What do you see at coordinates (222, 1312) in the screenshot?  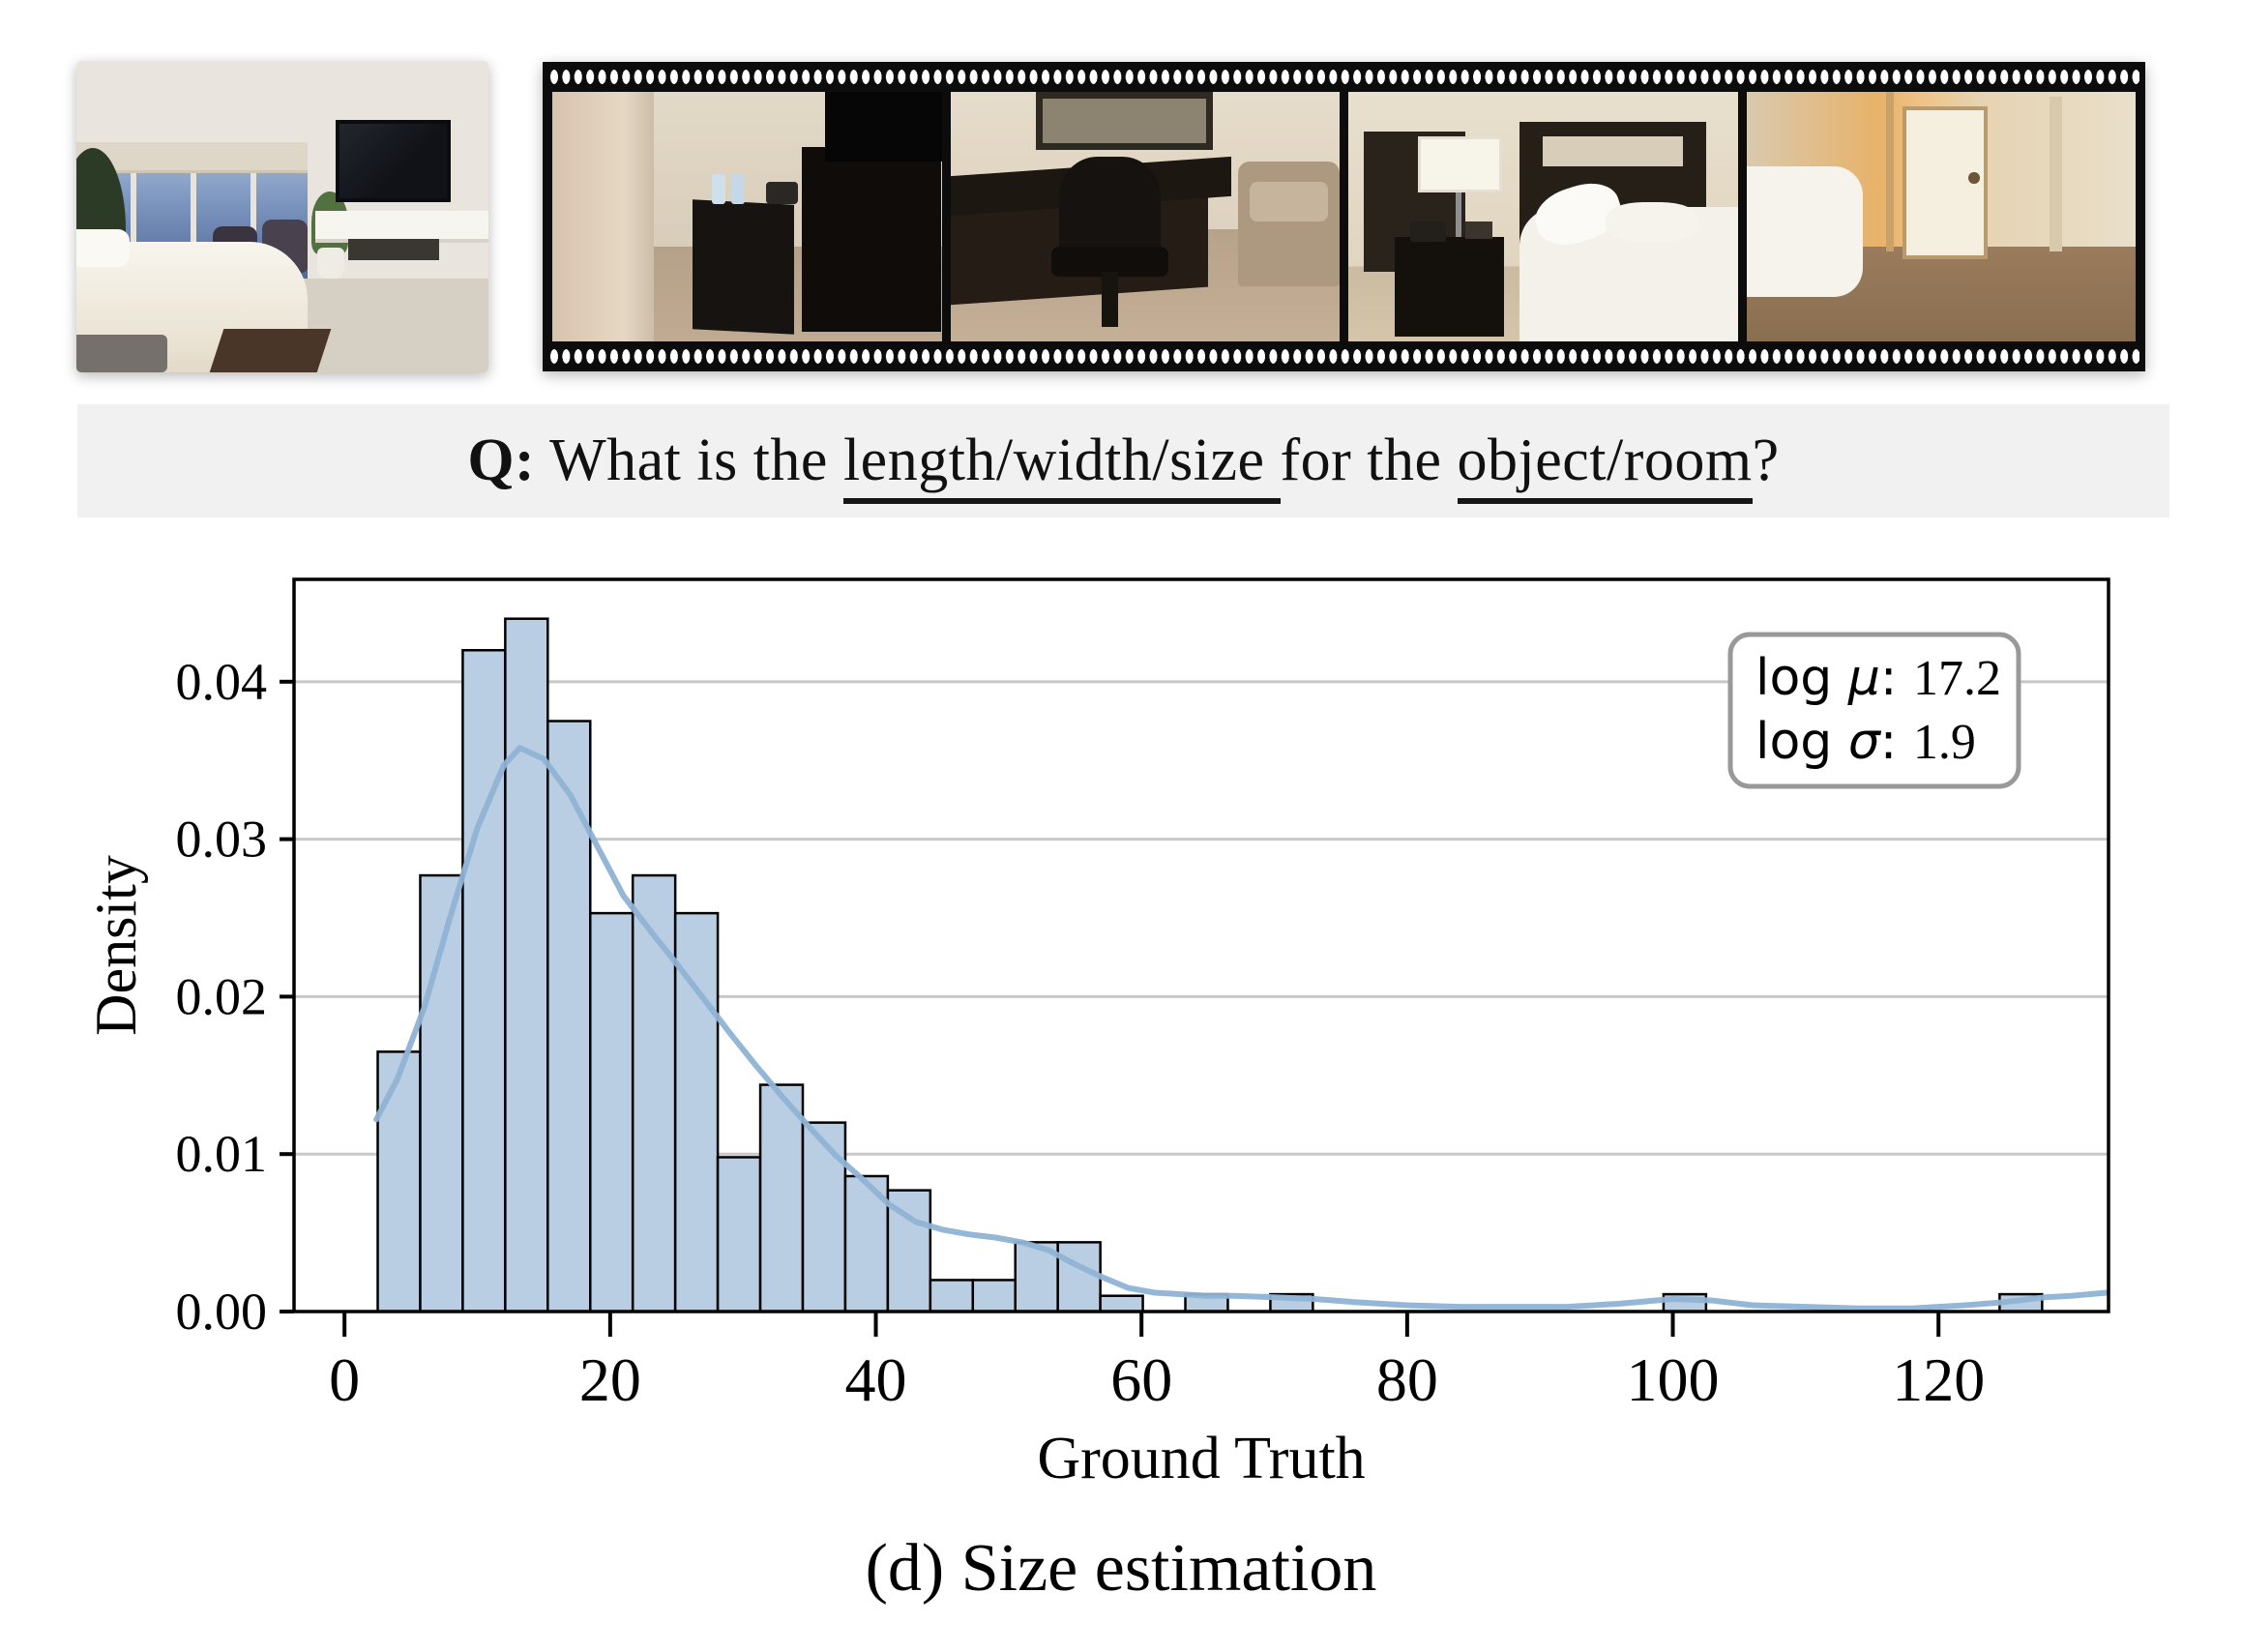 I see `y-tick-label: 0.00` at bounding box center [222, 1312].